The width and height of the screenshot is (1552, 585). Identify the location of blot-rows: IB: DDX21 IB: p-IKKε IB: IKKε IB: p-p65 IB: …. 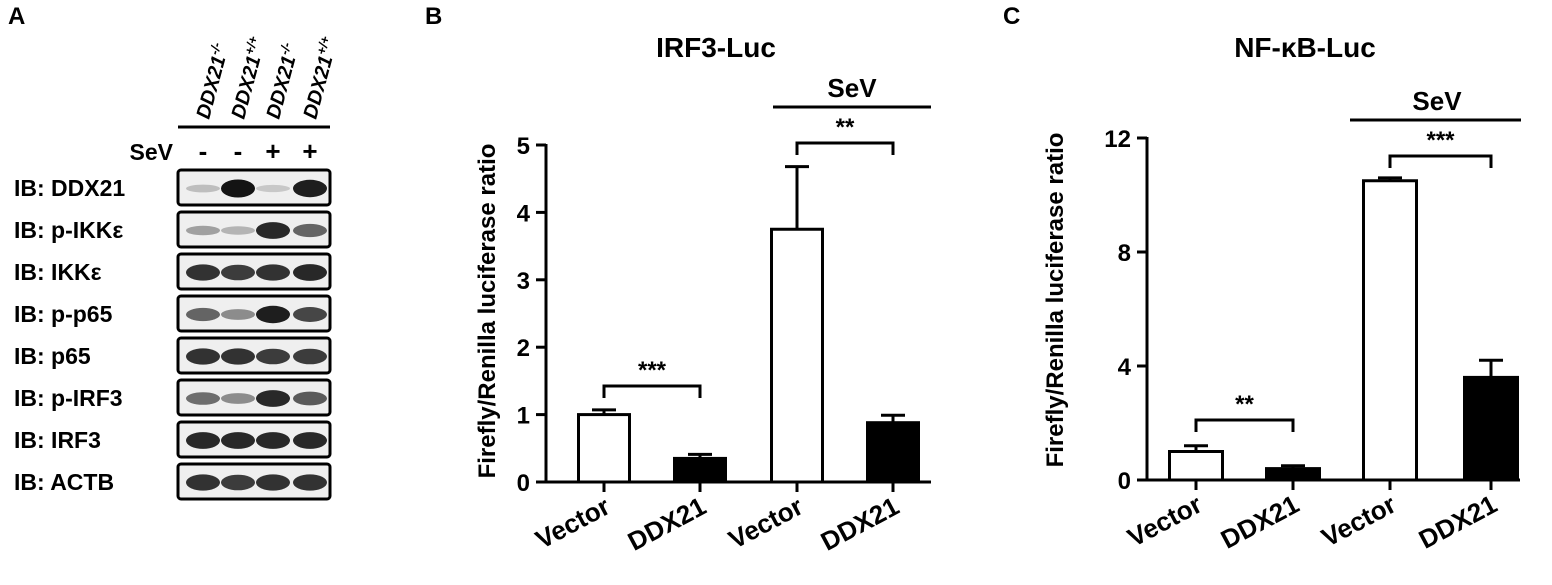
(173, 334).